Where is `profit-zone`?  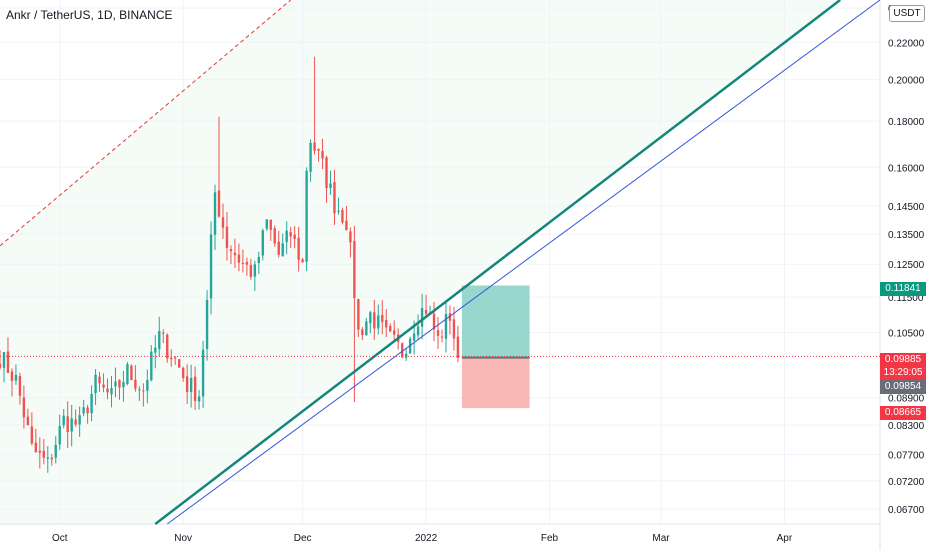 profit-zone is located at coordinates (495, 321).